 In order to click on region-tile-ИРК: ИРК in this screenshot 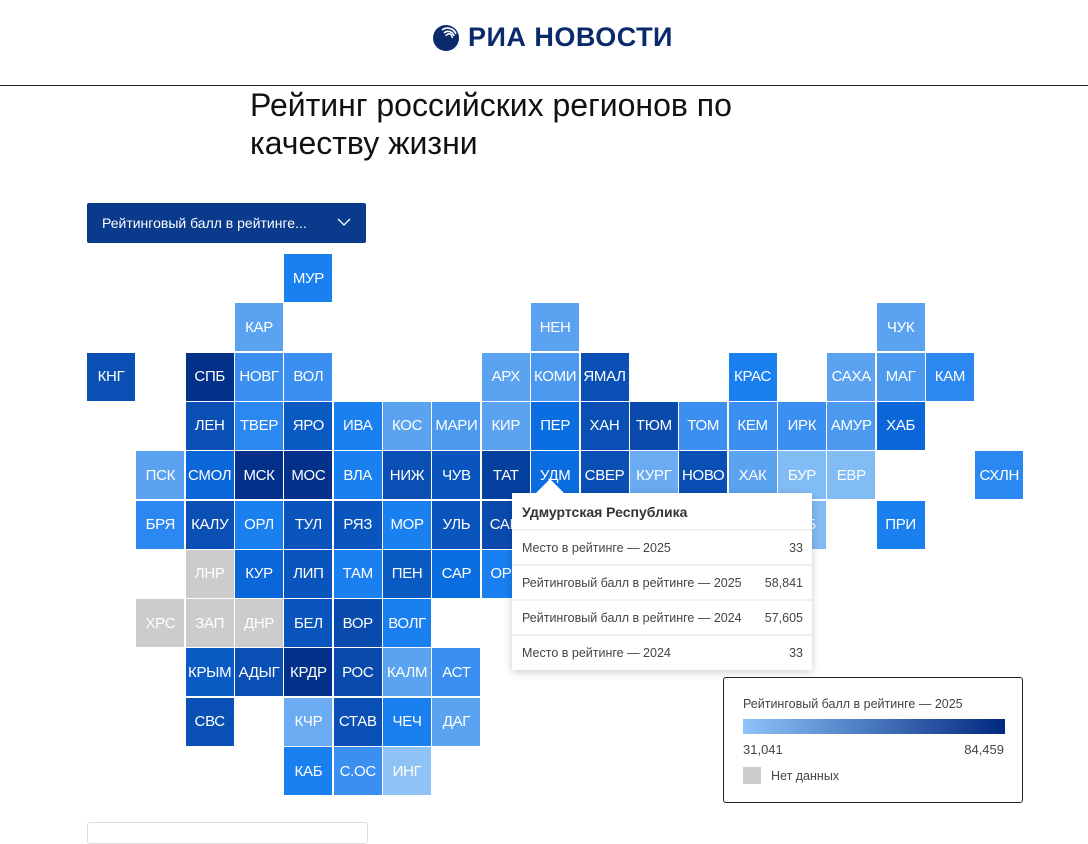, I will do `click(801, 425)`.